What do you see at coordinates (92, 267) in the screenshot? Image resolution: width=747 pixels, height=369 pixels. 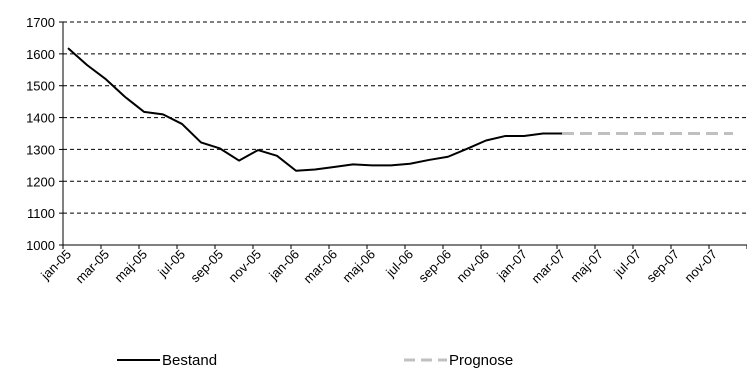 I see `x-tick-label-mar-05: mar-05` at bounding box center [92, 267].